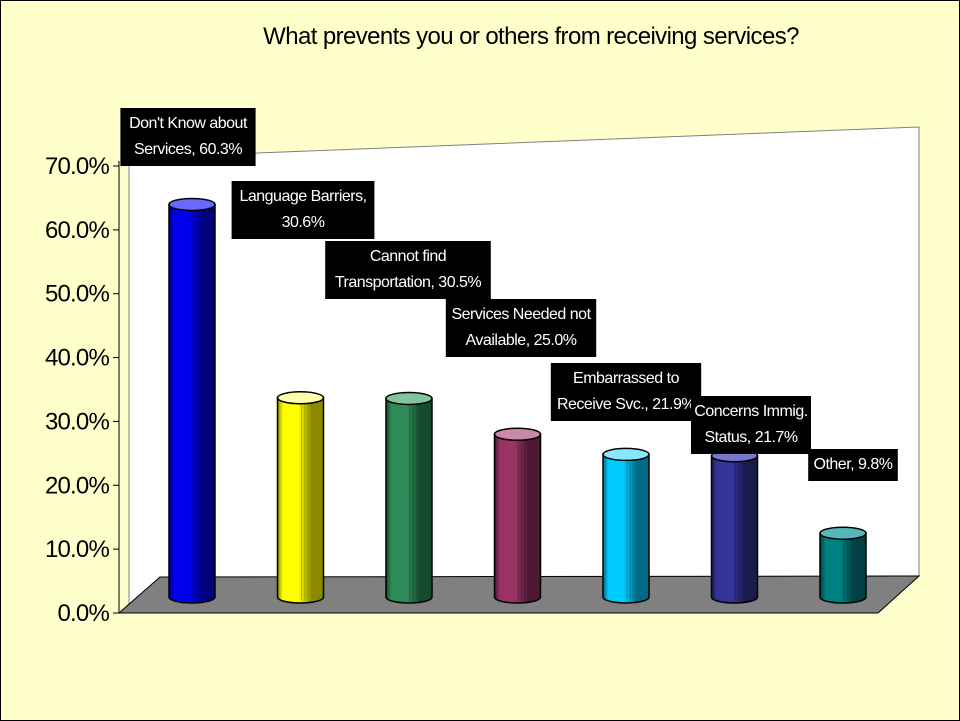  Describe the element at coordinates (77, 166) in the screenshot. I see `y-tick-label: 70.0%` at that location.